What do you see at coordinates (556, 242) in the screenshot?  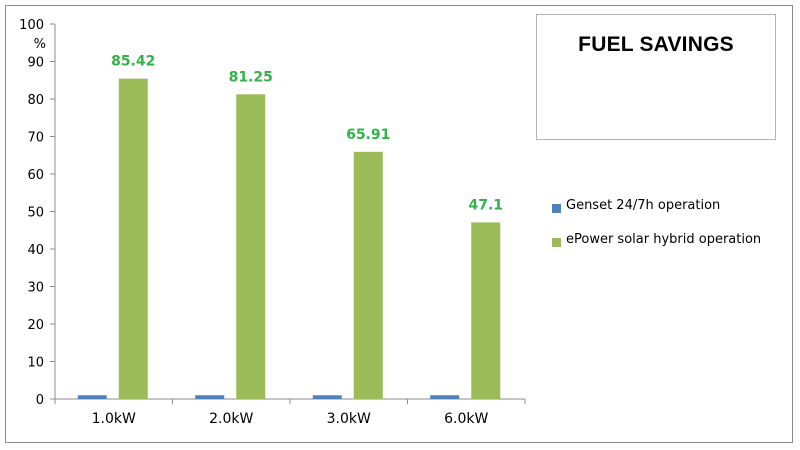 I see `legend-swatch-epower` at bounding box center [556, 242].